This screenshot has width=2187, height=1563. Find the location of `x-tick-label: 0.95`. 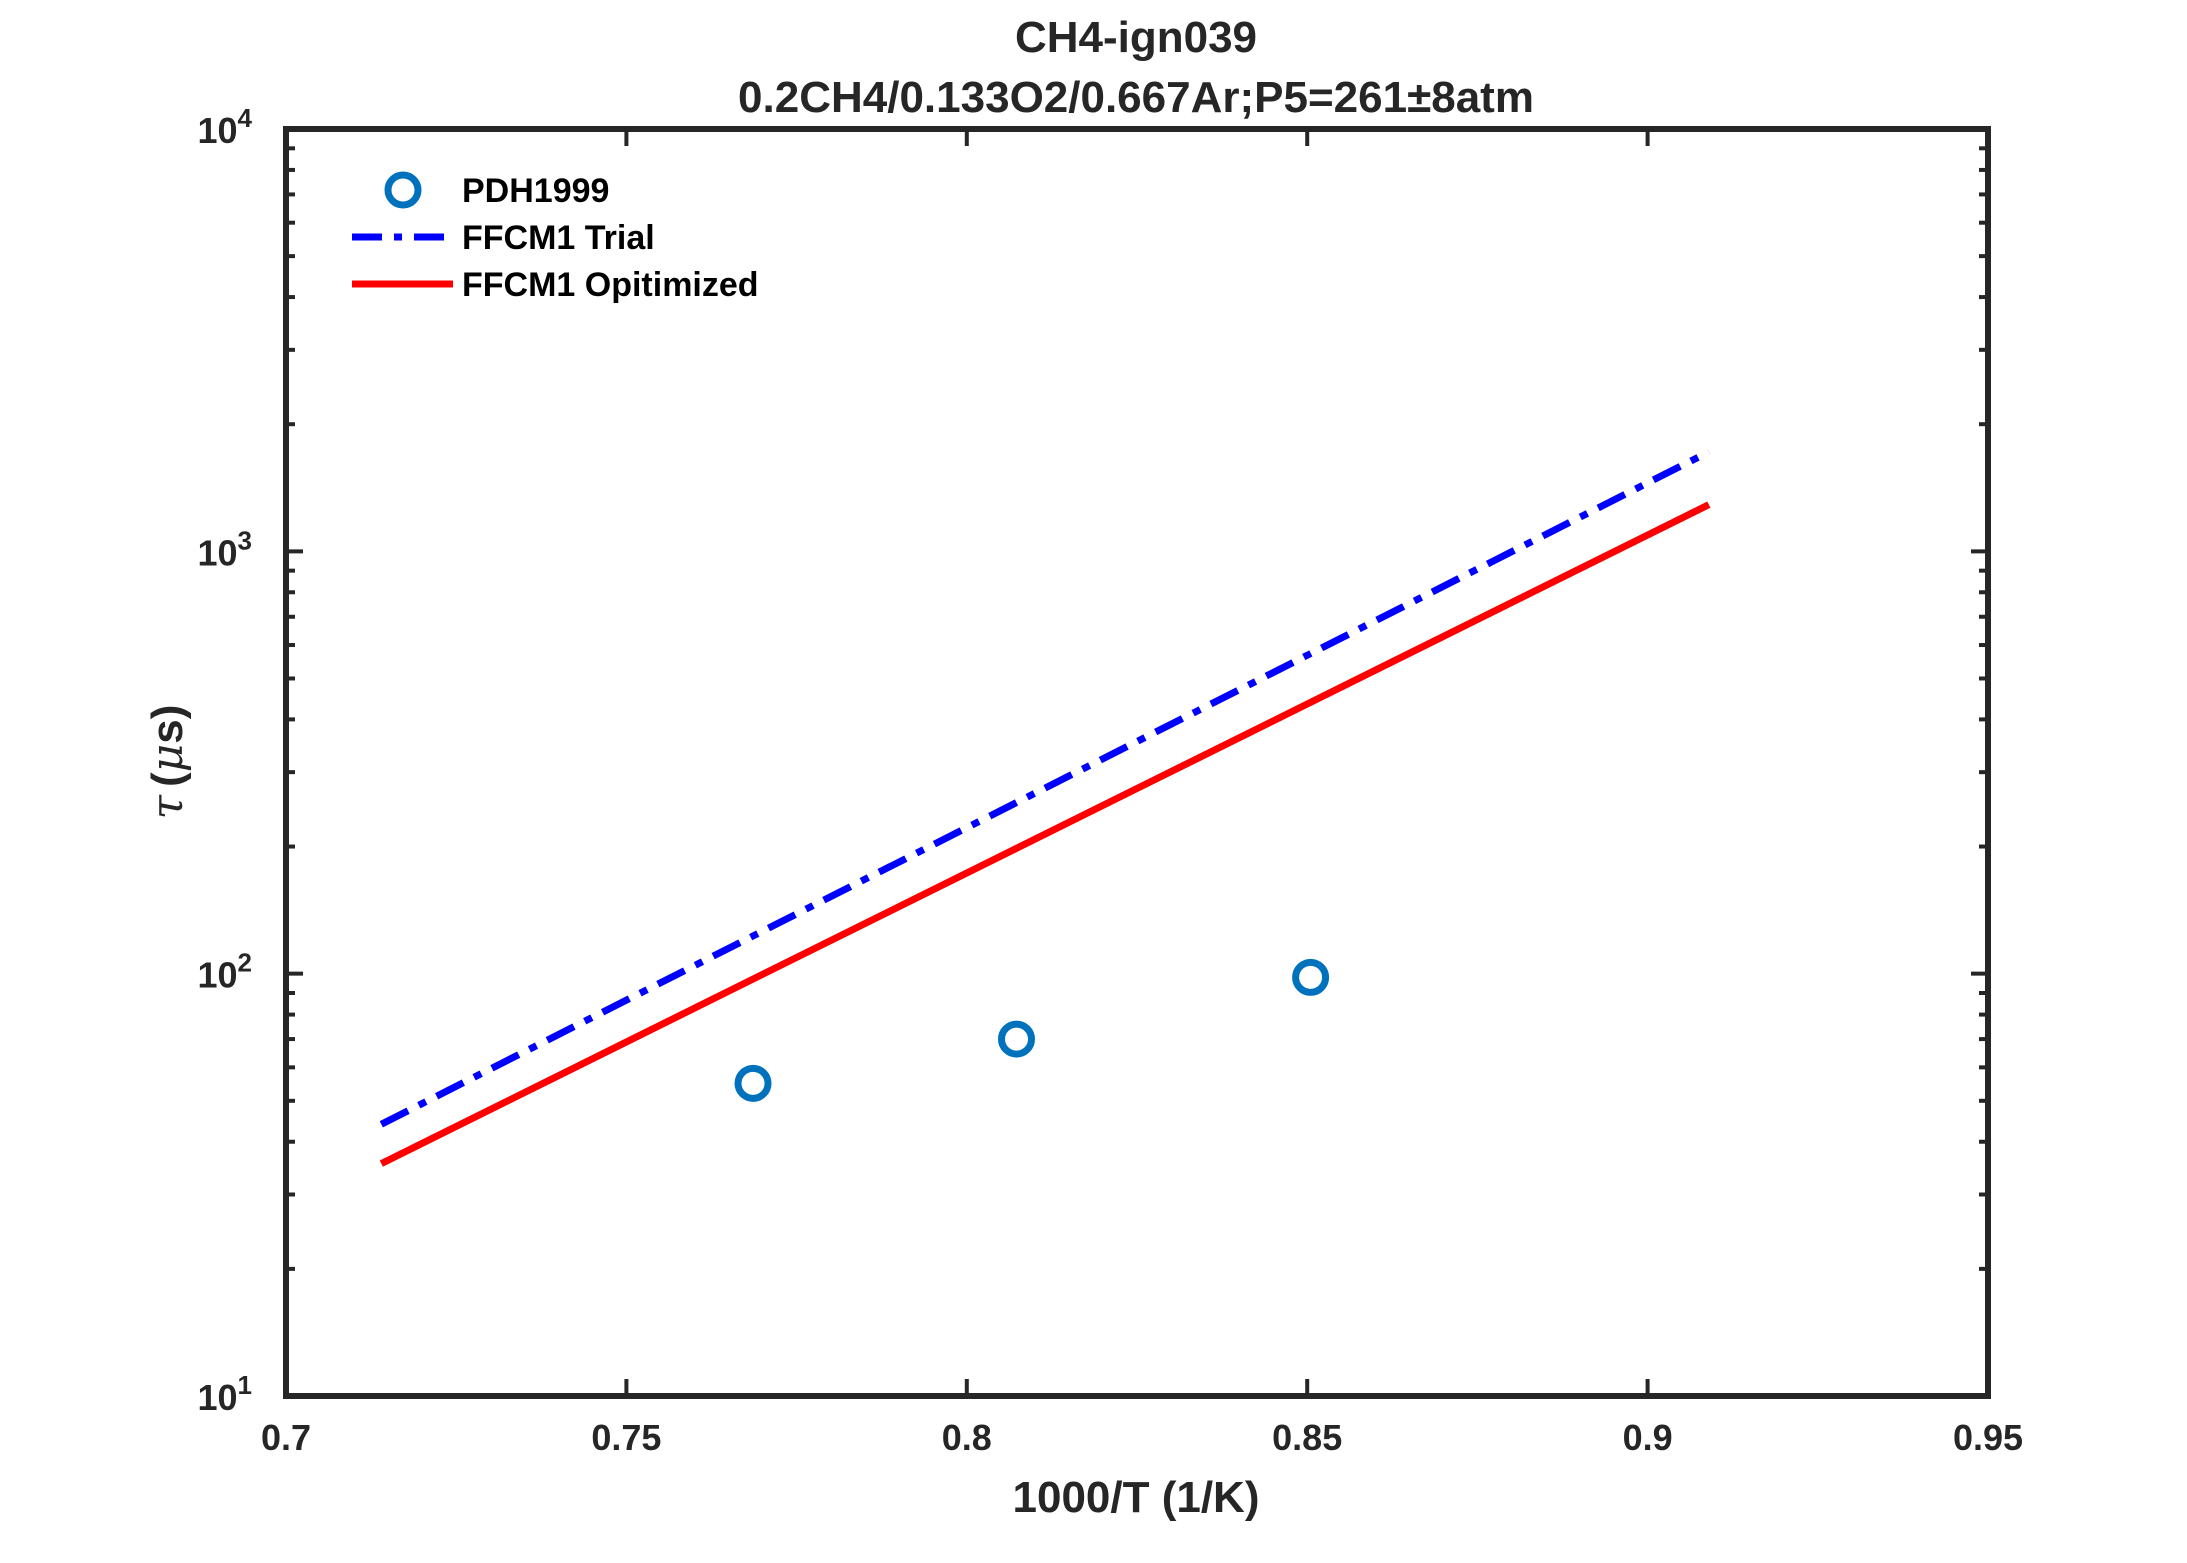

x-tick-label: 0.95 is located at coordinates (1988, 1437).